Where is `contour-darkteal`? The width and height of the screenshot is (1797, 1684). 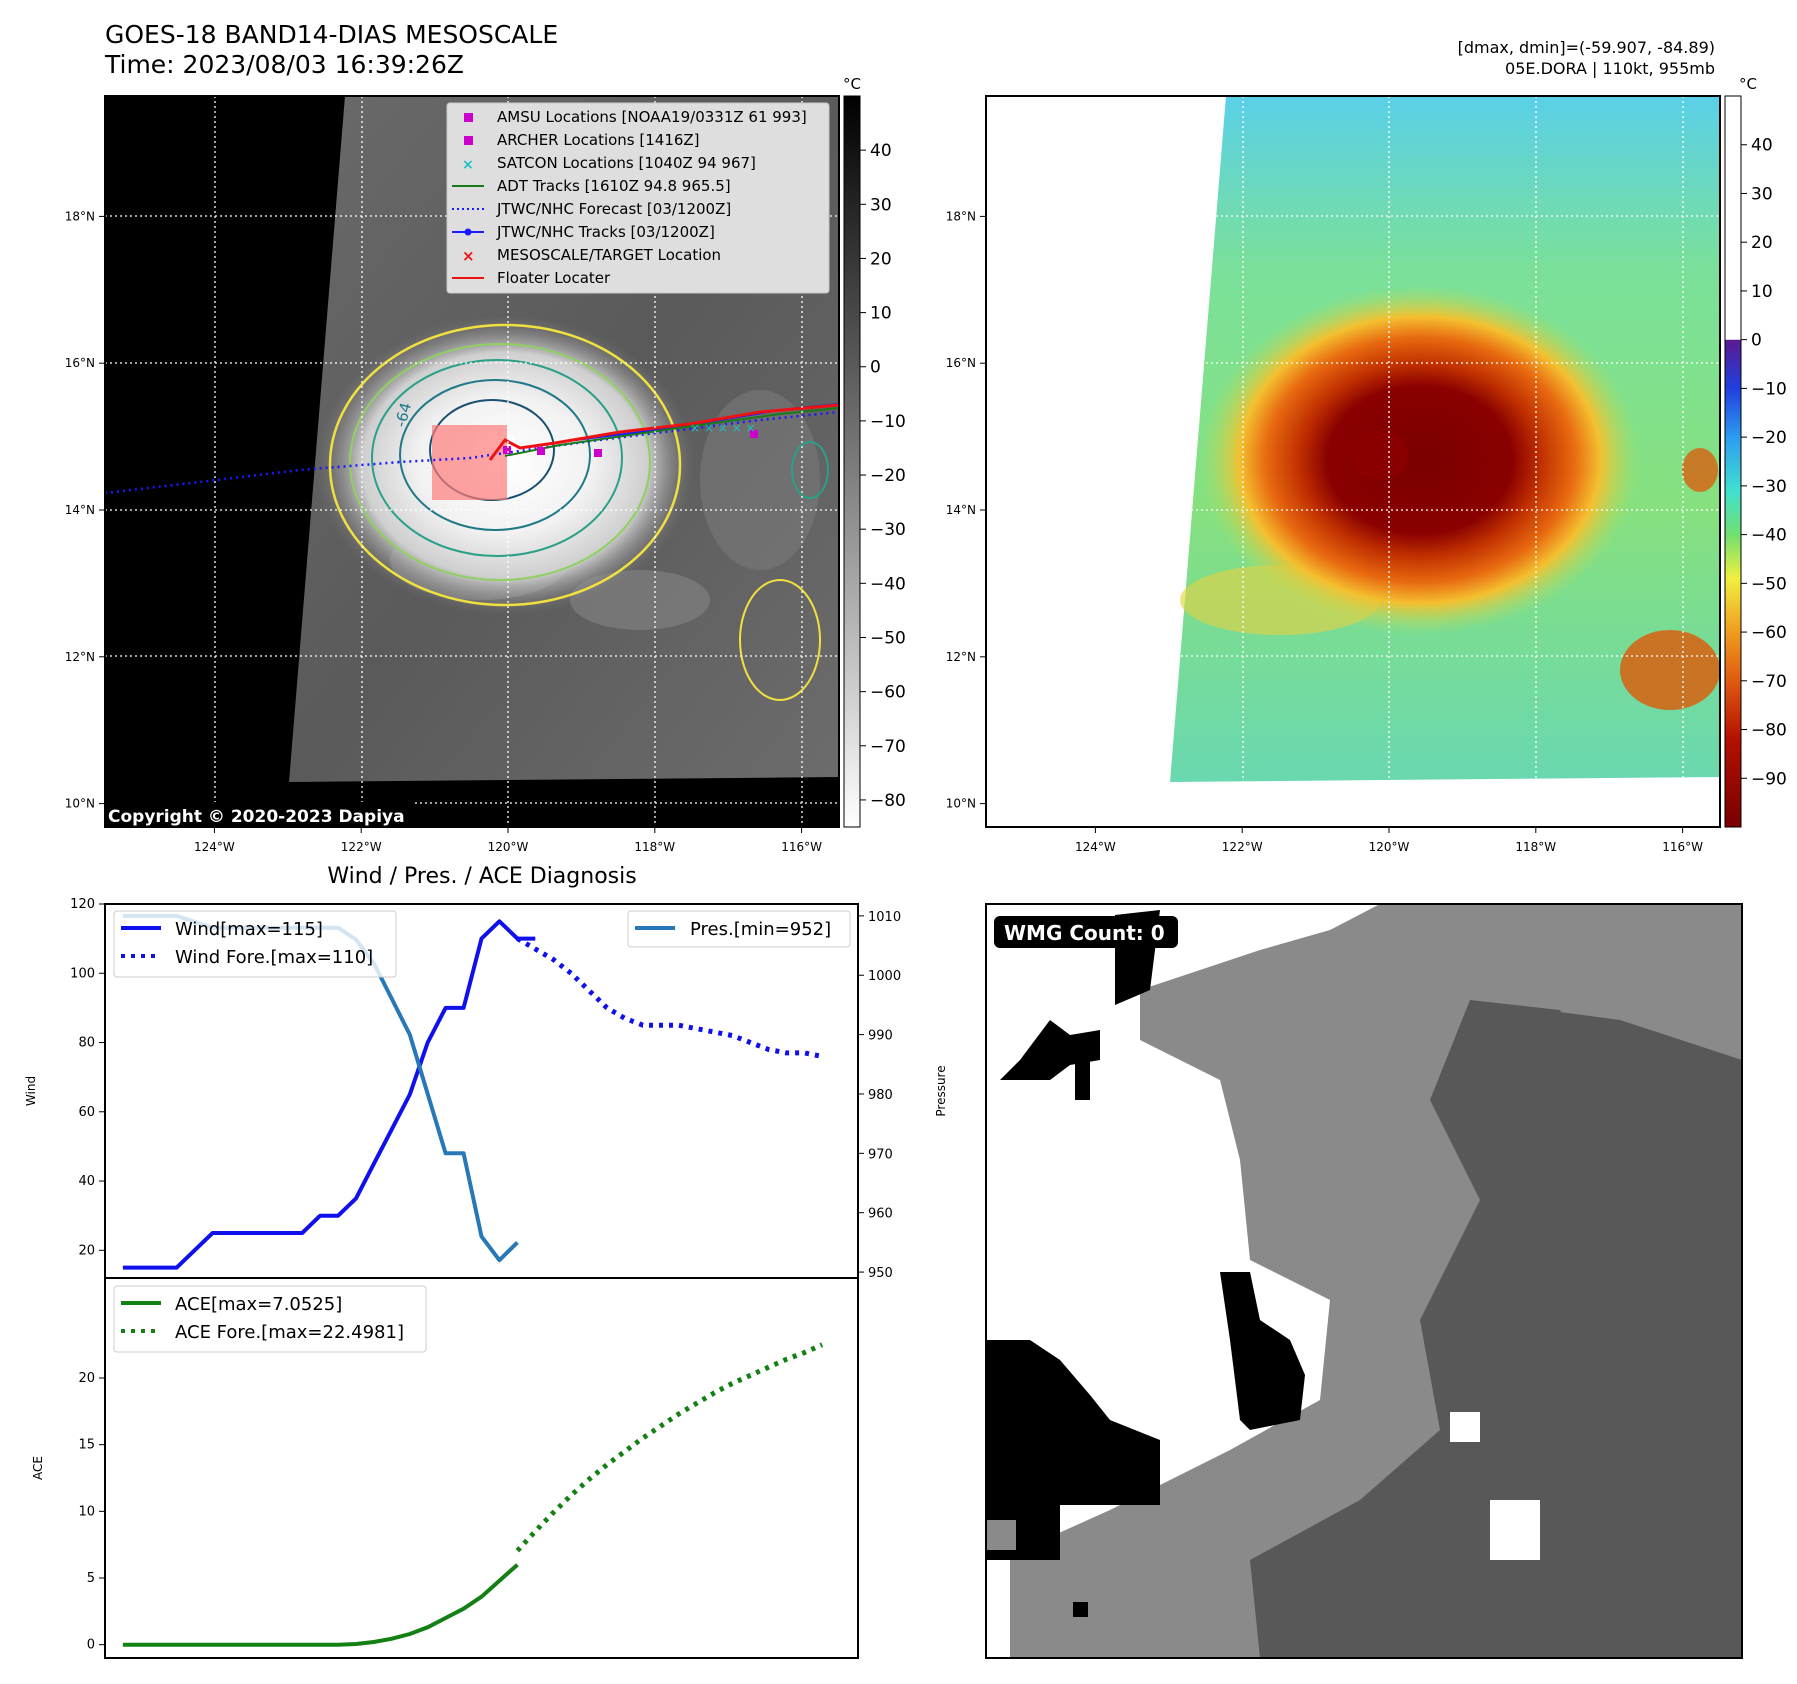
contour-darkteal is located at coordinates (495, 455).